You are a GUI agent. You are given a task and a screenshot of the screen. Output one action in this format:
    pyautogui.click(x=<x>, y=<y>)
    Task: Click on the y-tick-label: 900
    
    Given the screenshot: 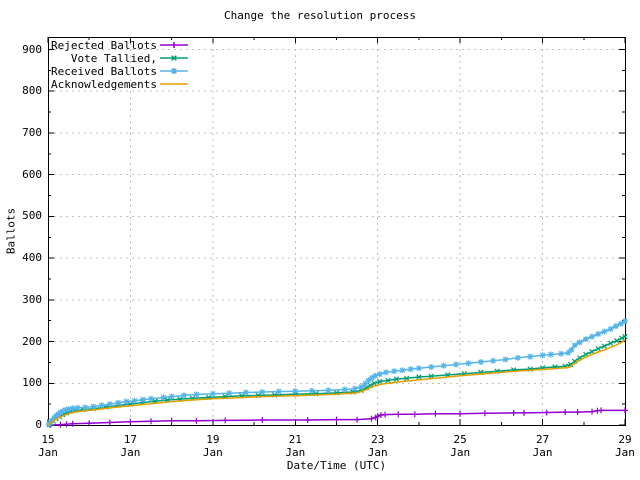 What is the action you would take?
    pyautogui.click(x=32, y=49)
    